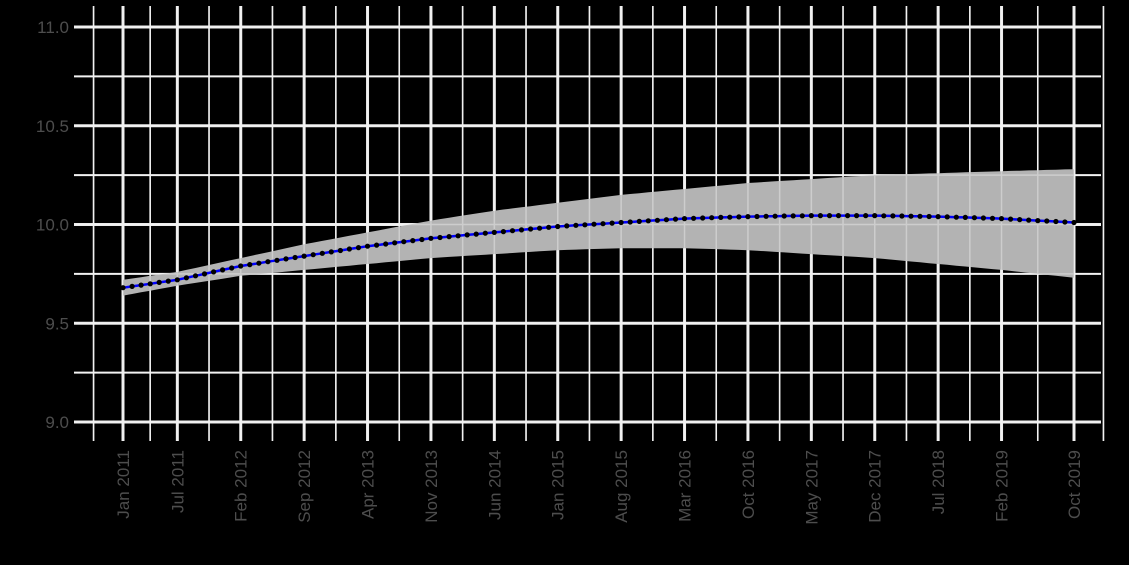 Image resolution: width=1129 pixels, height=565 pixels. What do you see at coordinates (621, 486) in the screenshot?
I see `x-tick-label: Aug 2015` at bounding box center [621, 486].